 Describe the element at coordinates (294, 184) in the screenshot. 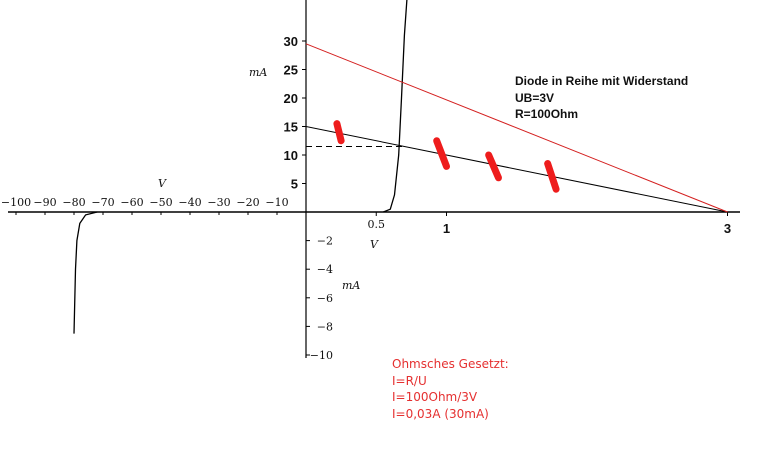

I see `y-tick-label: 5` at that location.